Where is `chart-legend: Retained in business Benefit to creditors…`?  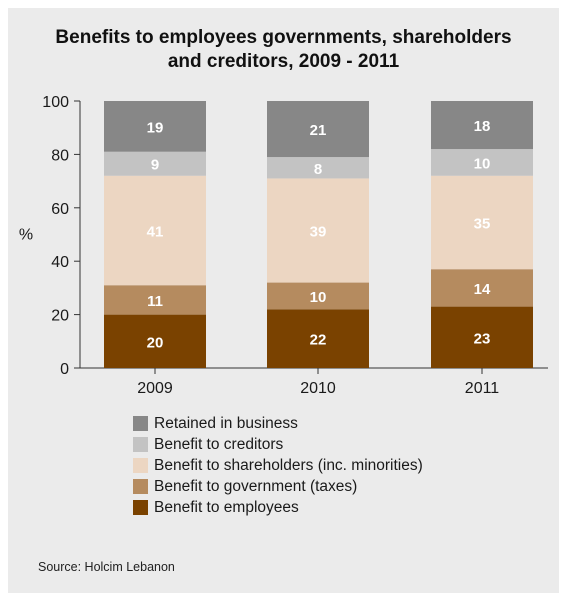 chart-legend: Retained in business Benefit to creditors… is located at coordinates (278, 465).